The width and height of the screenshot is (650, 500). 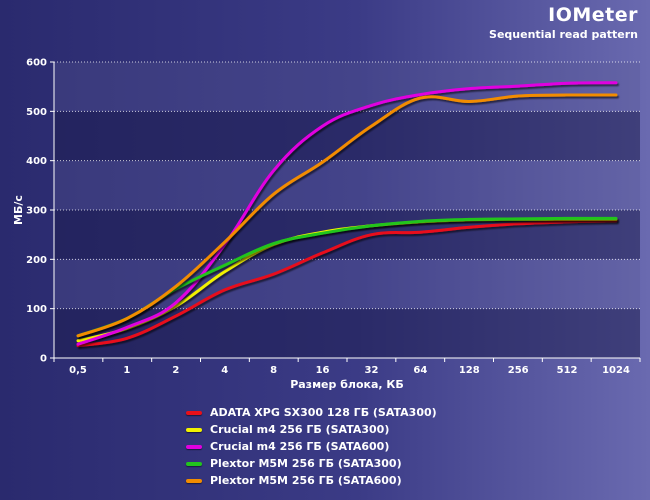 I want to click on legend-item: Plextor M5M 256 ГБ (SATA300), so click(x=311, y=463).